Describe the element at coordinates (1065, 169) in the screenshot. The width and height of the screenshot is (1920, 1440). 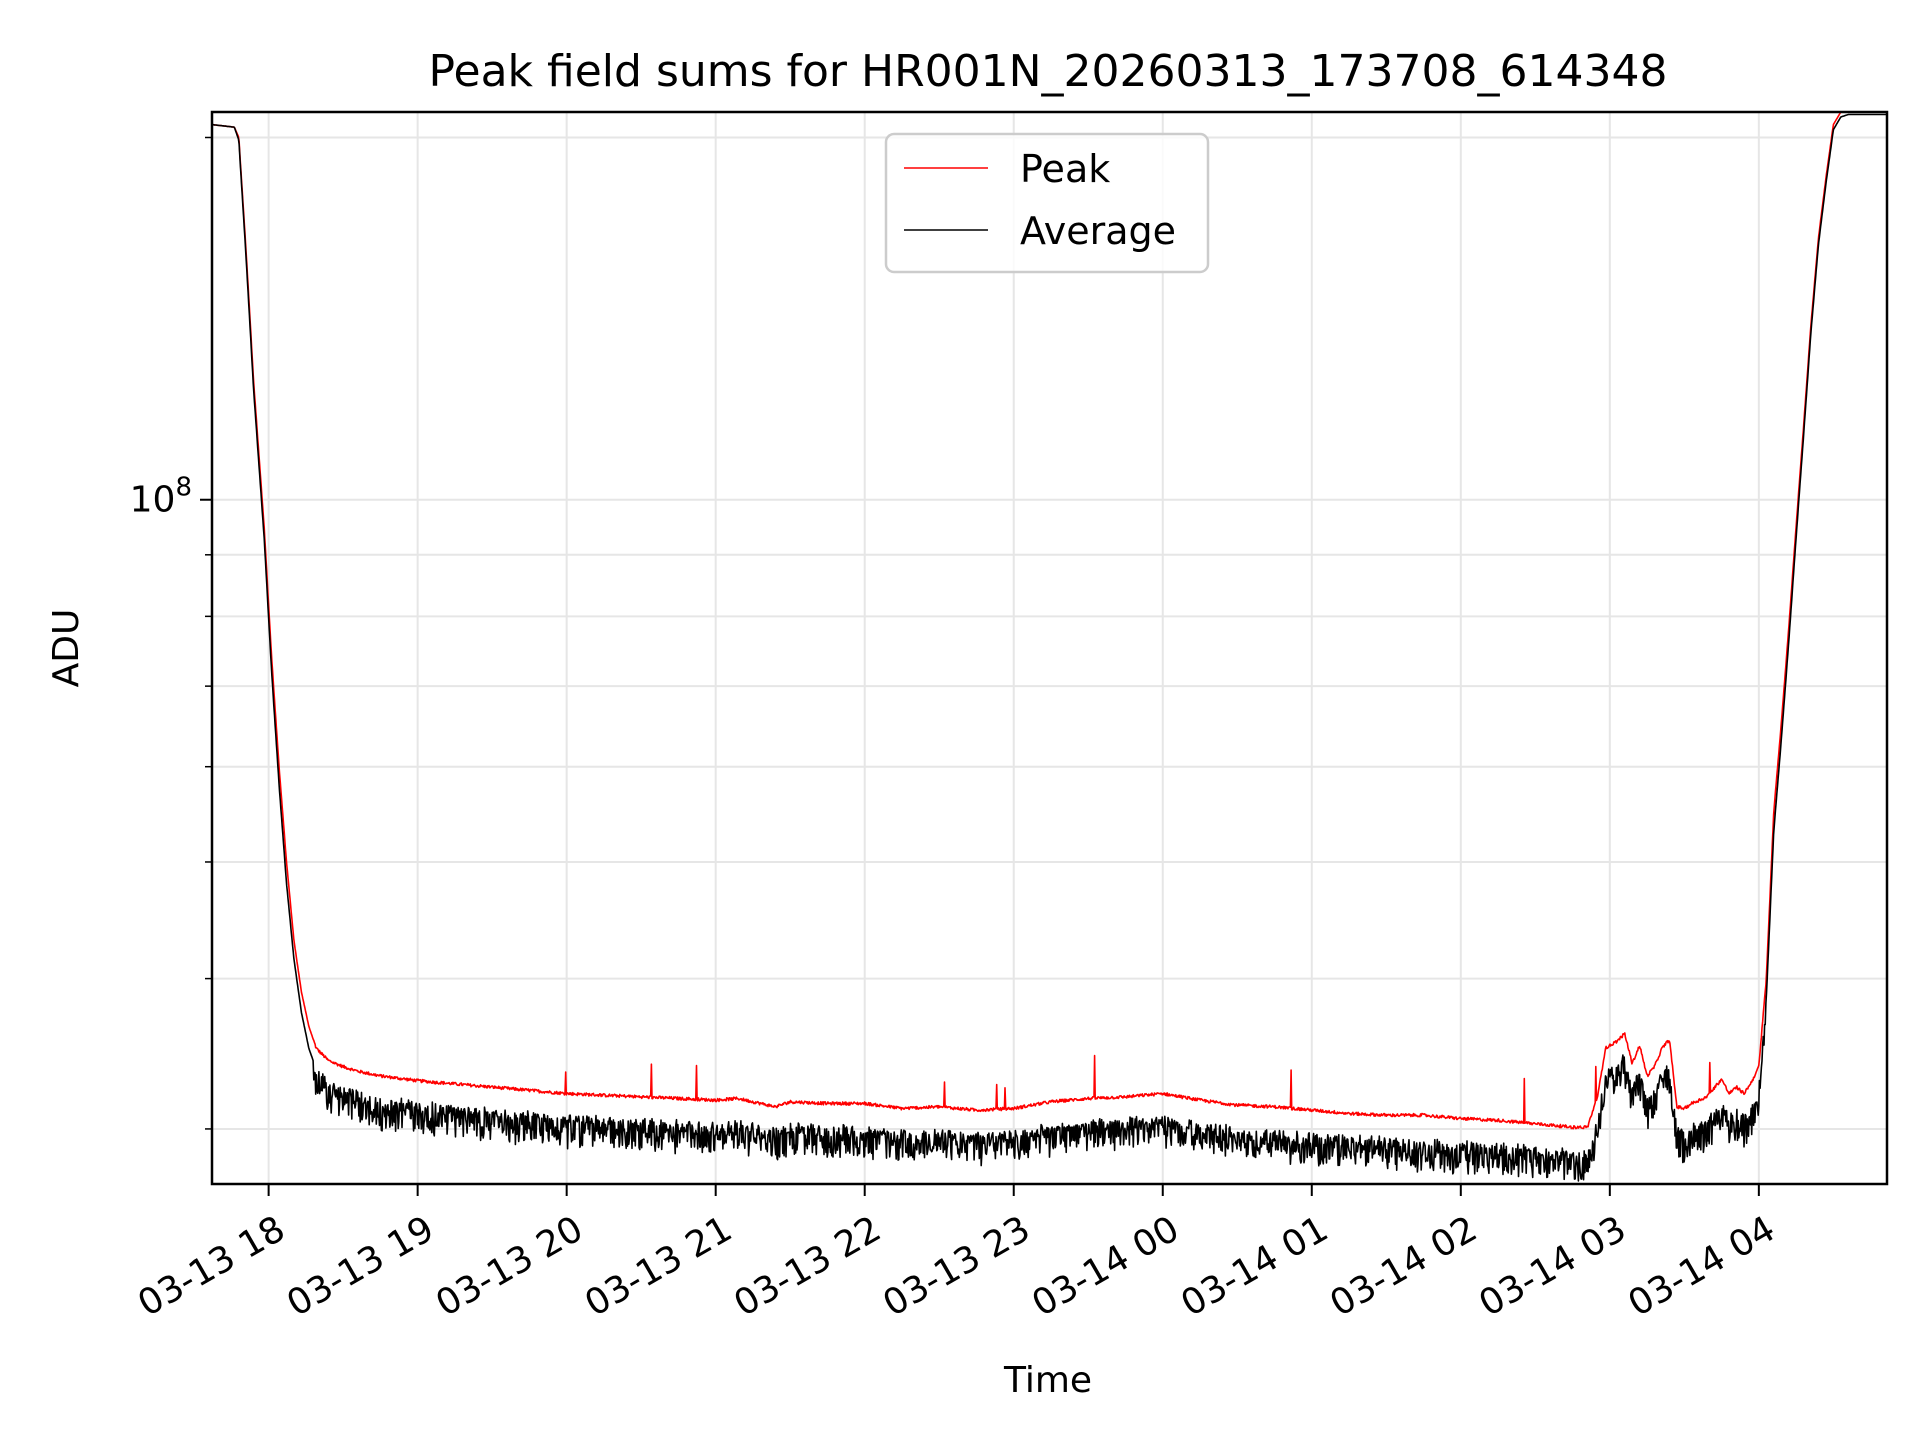
I see `legend-label-peak: Peak` at that location.